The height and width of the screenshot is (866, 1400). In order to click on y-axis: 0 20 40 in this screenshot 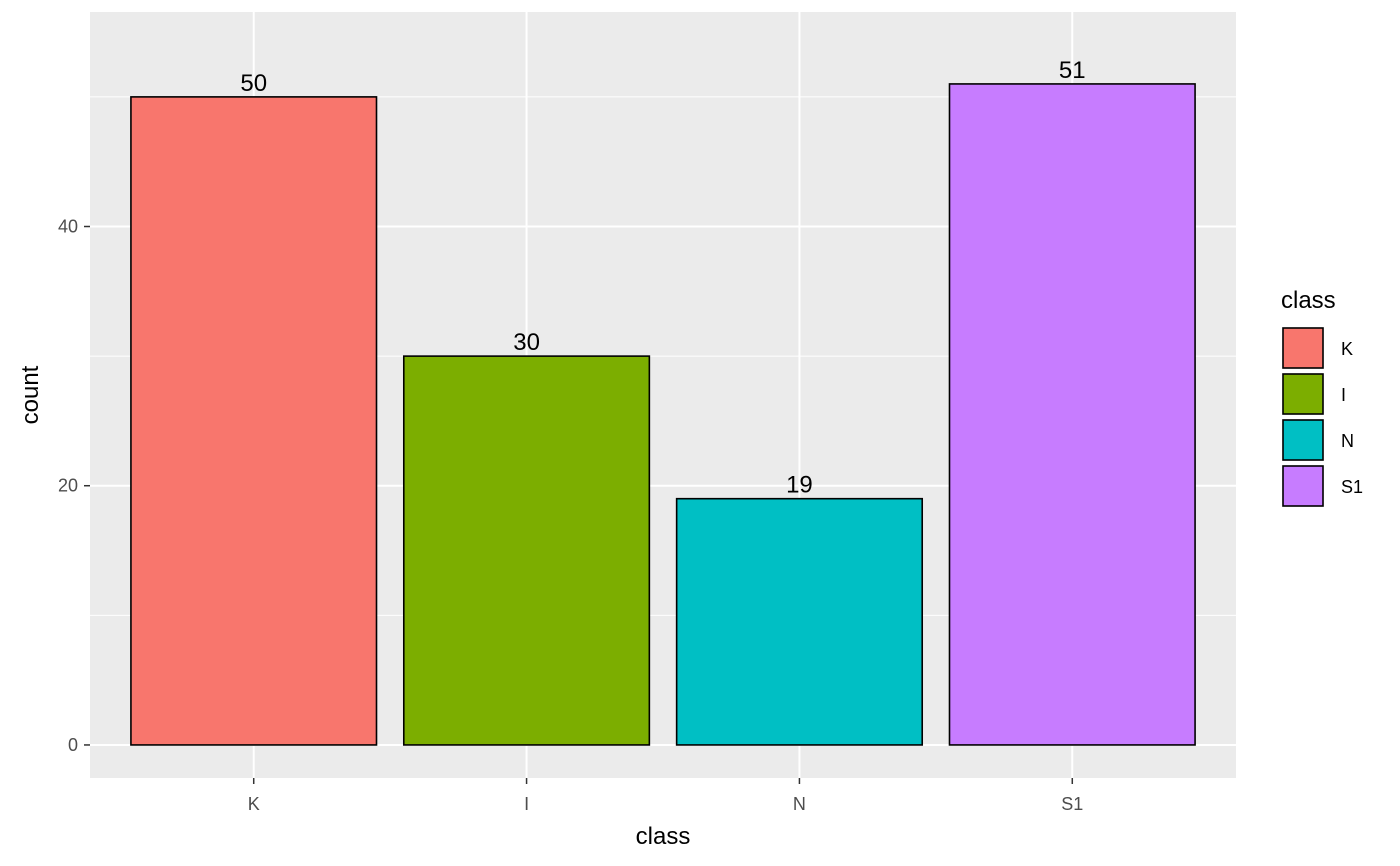, I will do `click(74, 486)`.